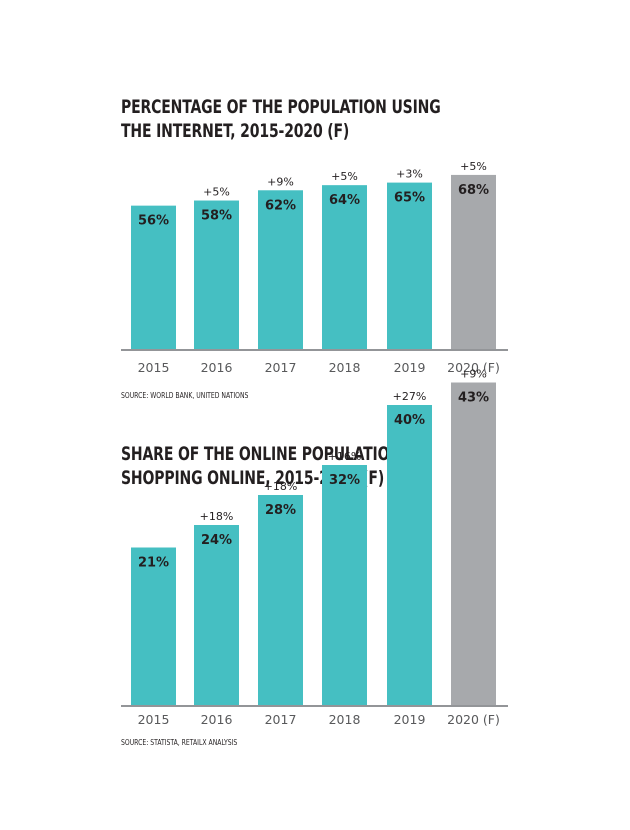 This screenshot has width=630, height=830. Describe the element at coordinates (179, 742) in the screenshot. I see `chart-source: SOURCE: STATISTA, RETAILX ANALYSIS` at that location.